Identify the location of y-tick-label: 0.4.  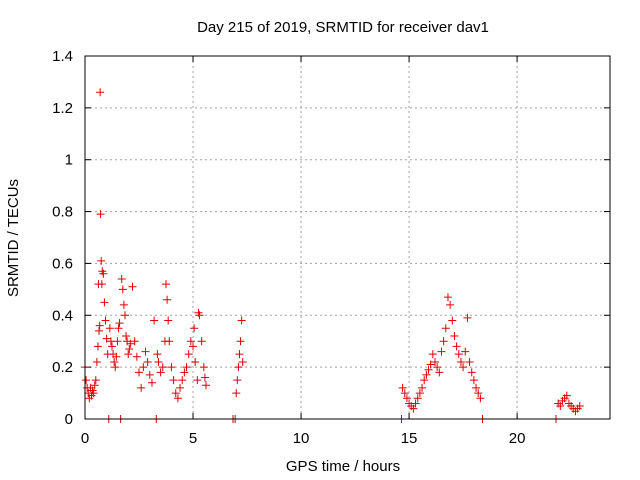
(62, 315).